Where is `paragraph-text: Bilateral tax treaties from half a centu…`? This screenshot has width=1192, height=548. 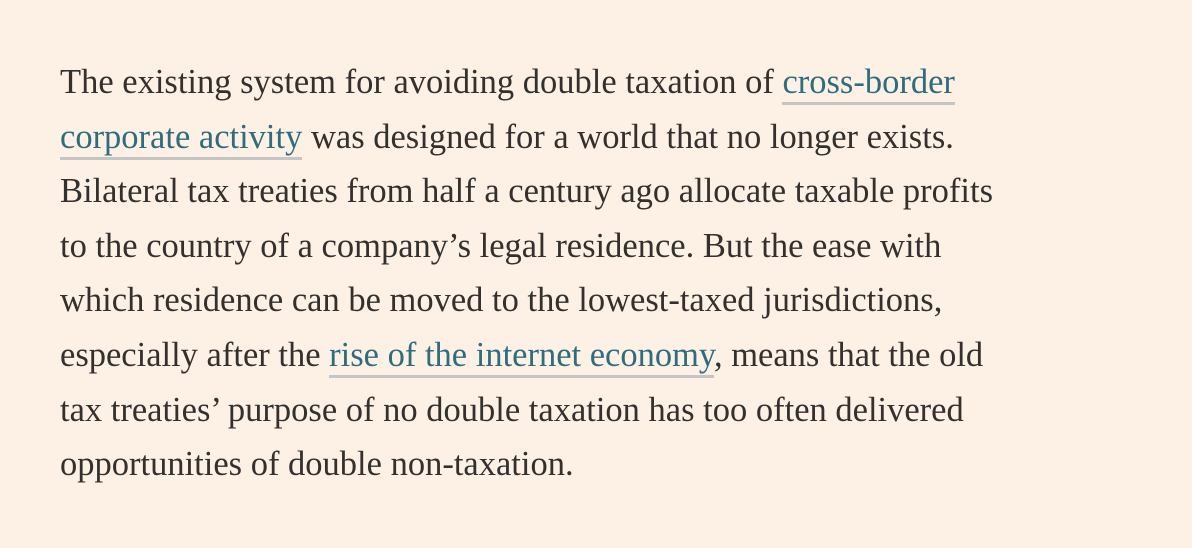
paragraph-text: Bilateral tax treaties from half a centu… is located at coordinates (526, 191).